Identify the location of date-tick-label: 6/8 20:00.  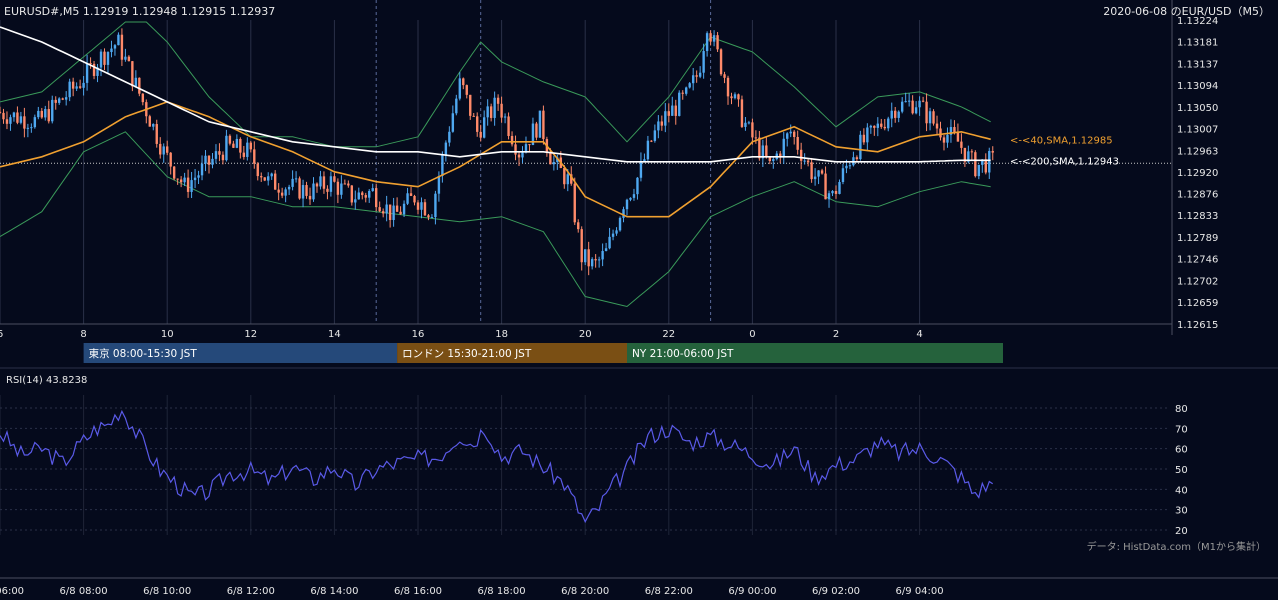
(585, 591).